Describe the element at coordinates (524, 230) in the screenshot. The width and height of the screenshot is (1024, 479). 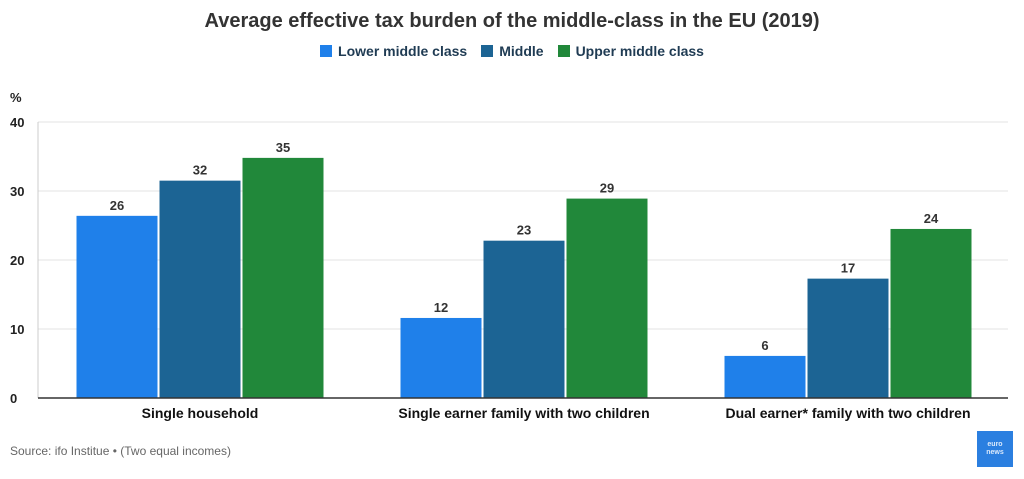
I see `data-label-2-2: 23` at that location.